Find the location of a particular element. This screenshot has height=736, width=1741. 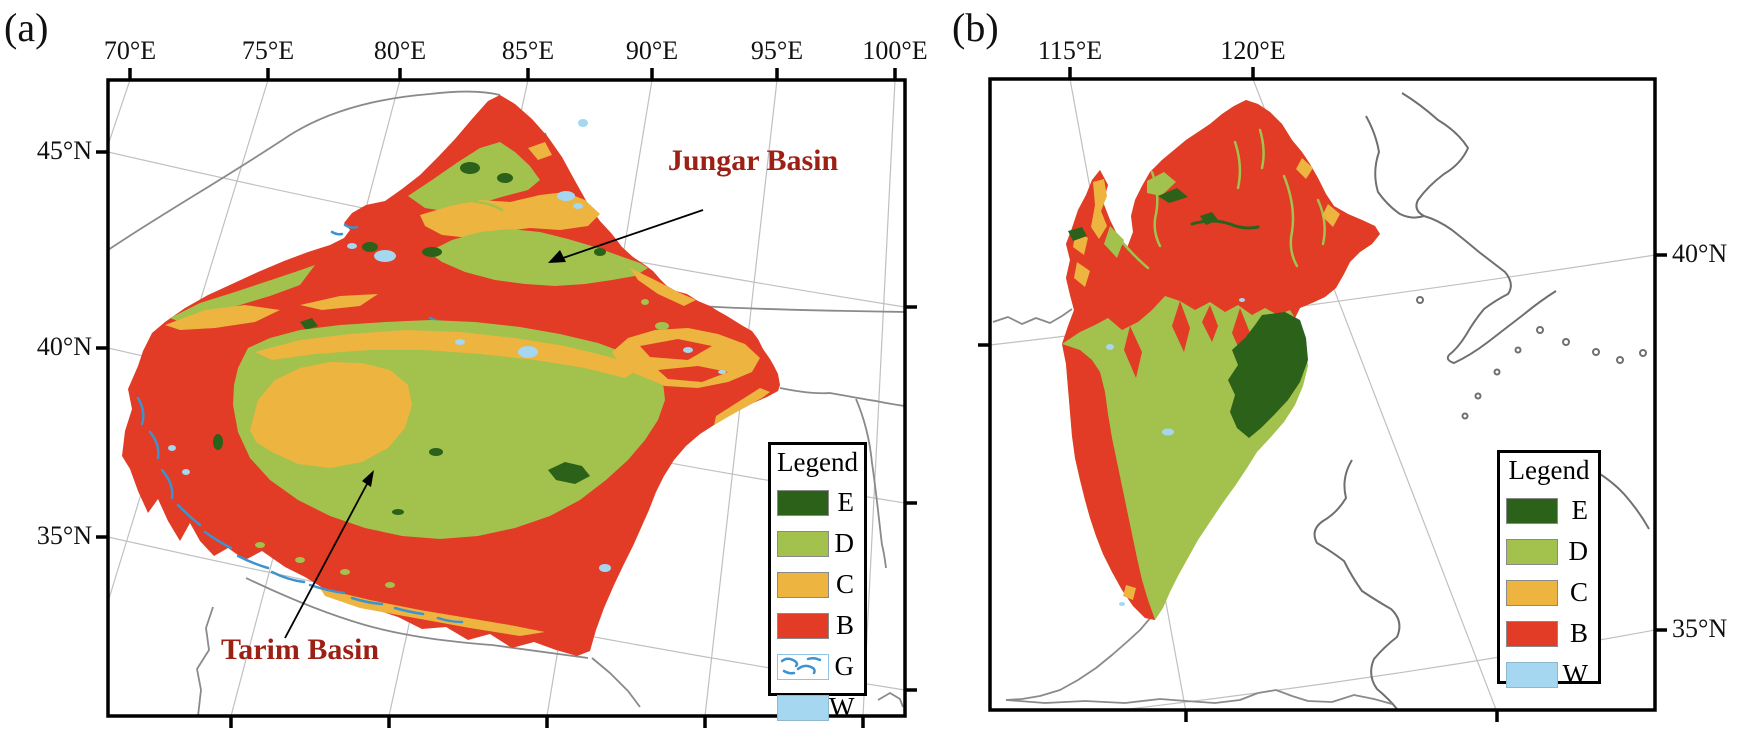

a-lat-45N: 45°N is located at coordinates (64, 150).